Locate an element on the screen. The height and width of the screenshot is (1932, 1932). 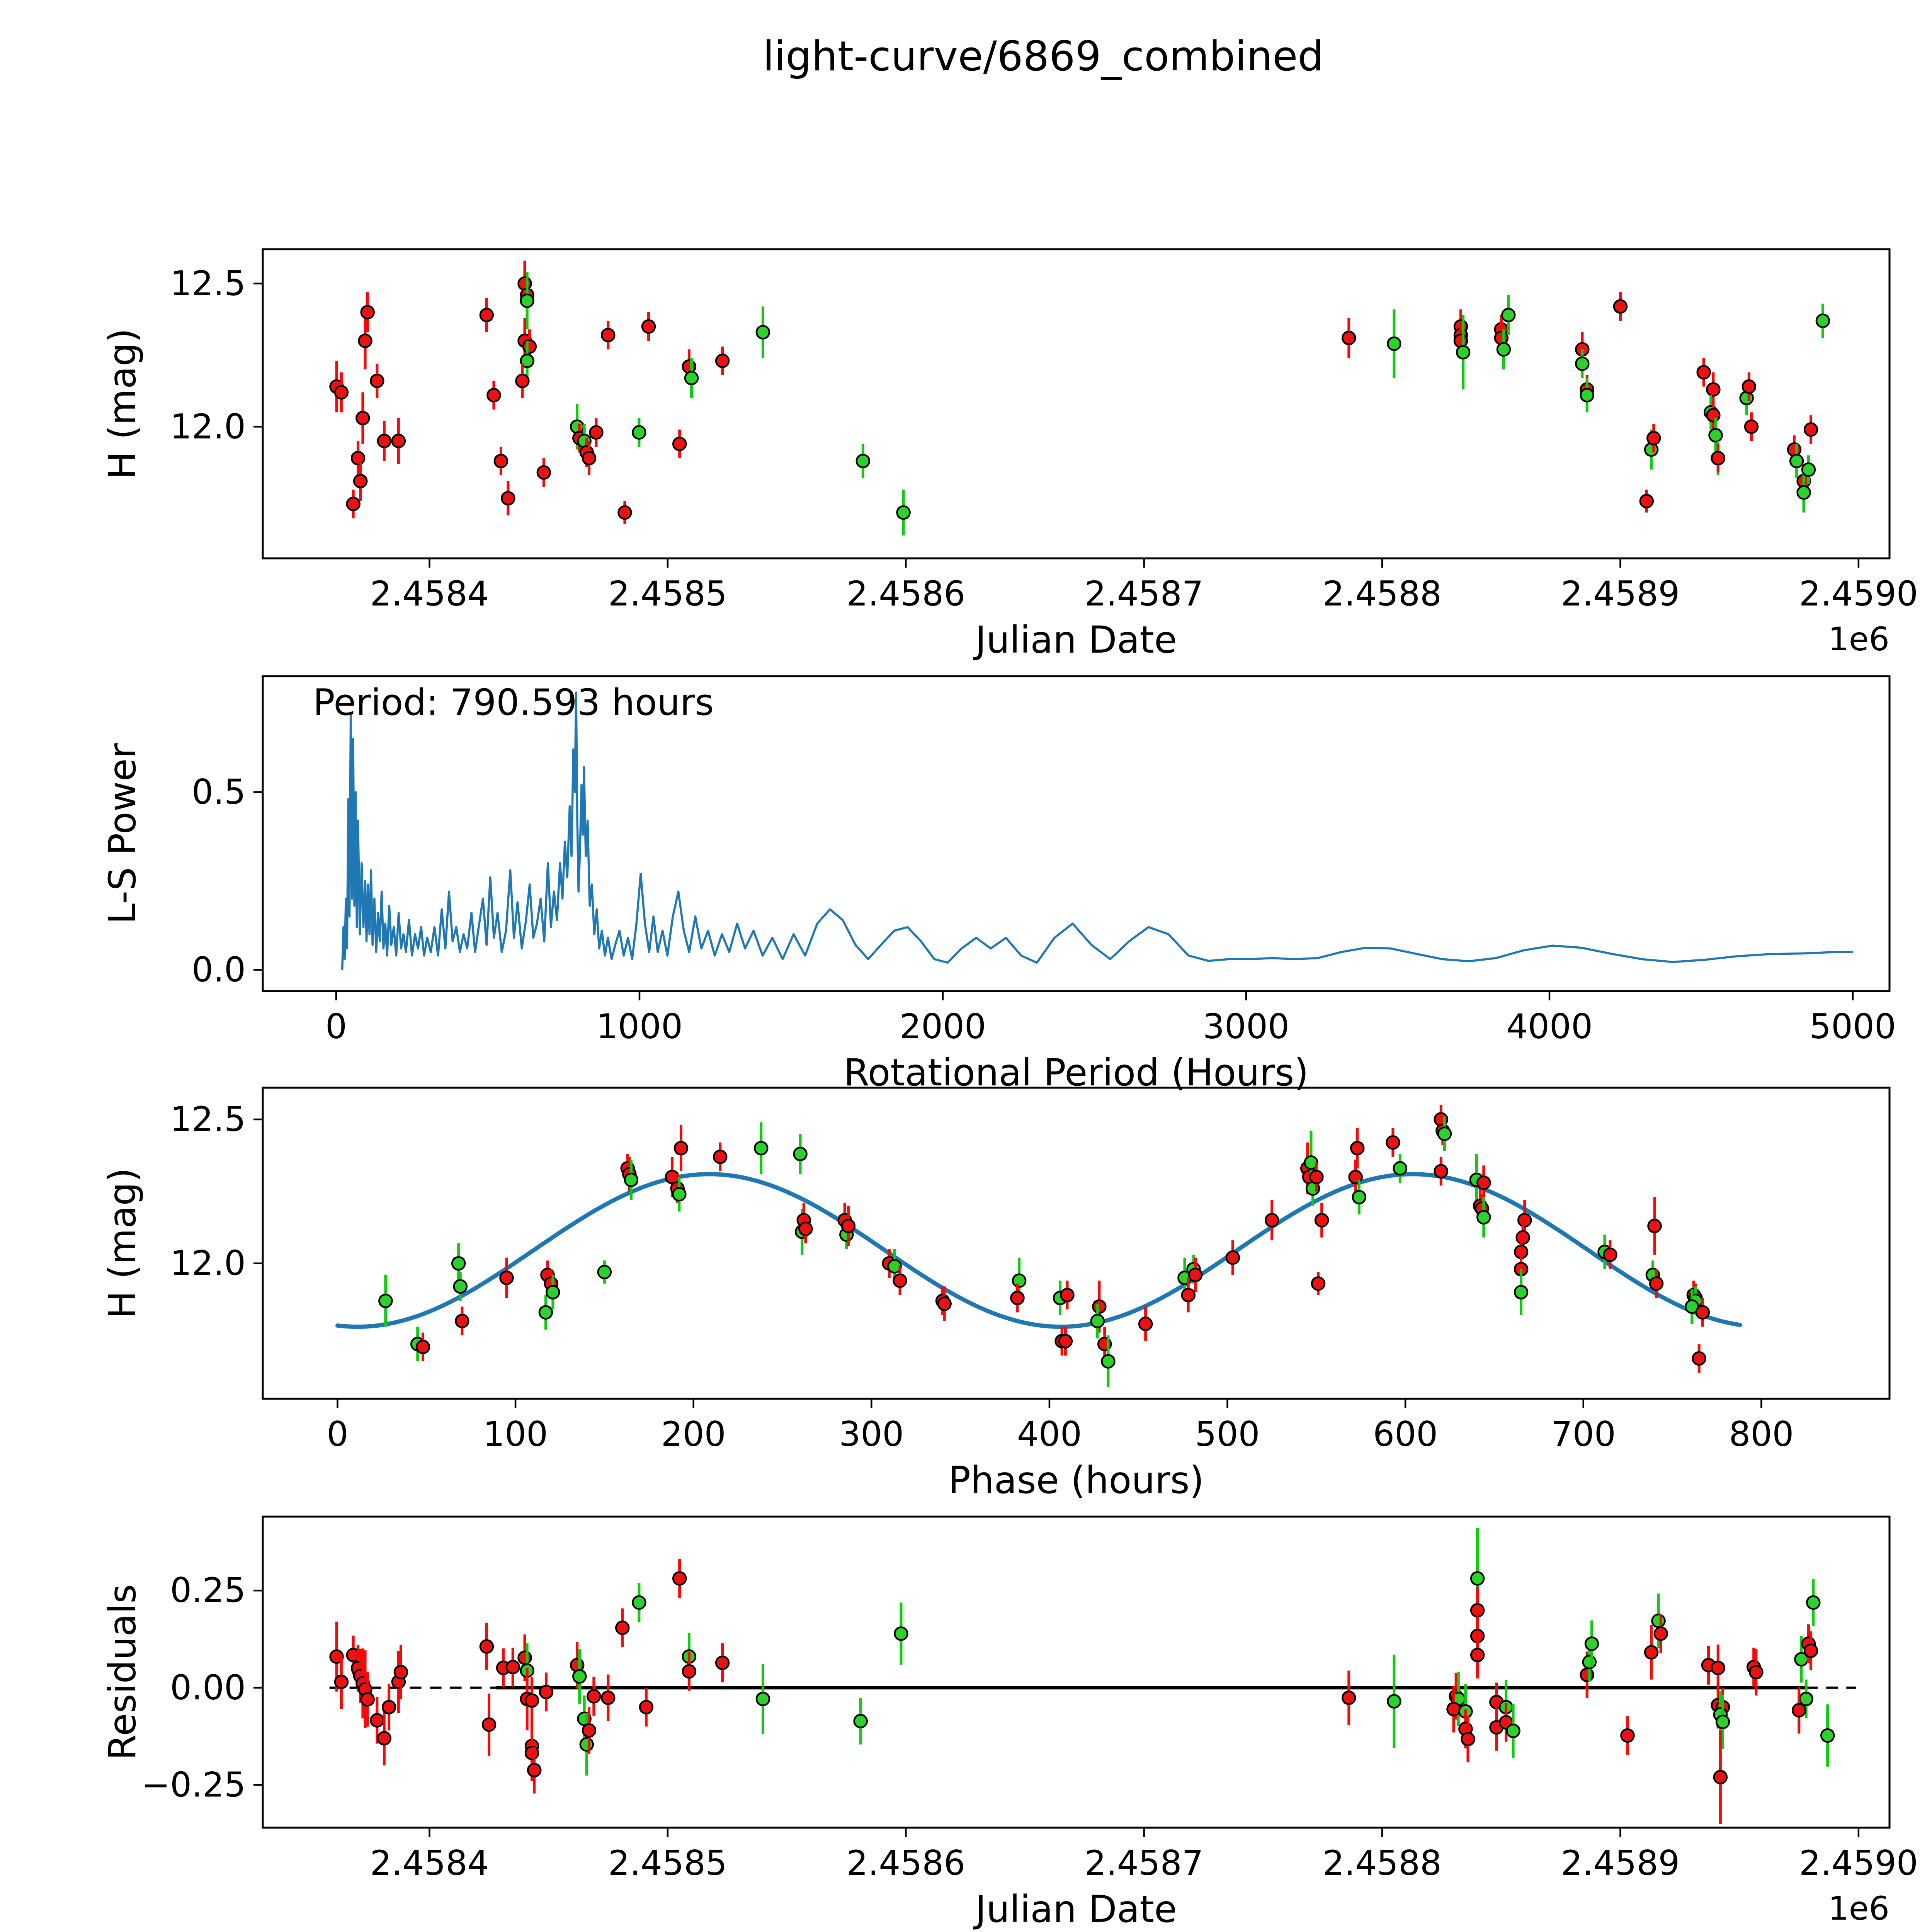
x-tick-label: 2.4584 is located at coordinates (429, 594).